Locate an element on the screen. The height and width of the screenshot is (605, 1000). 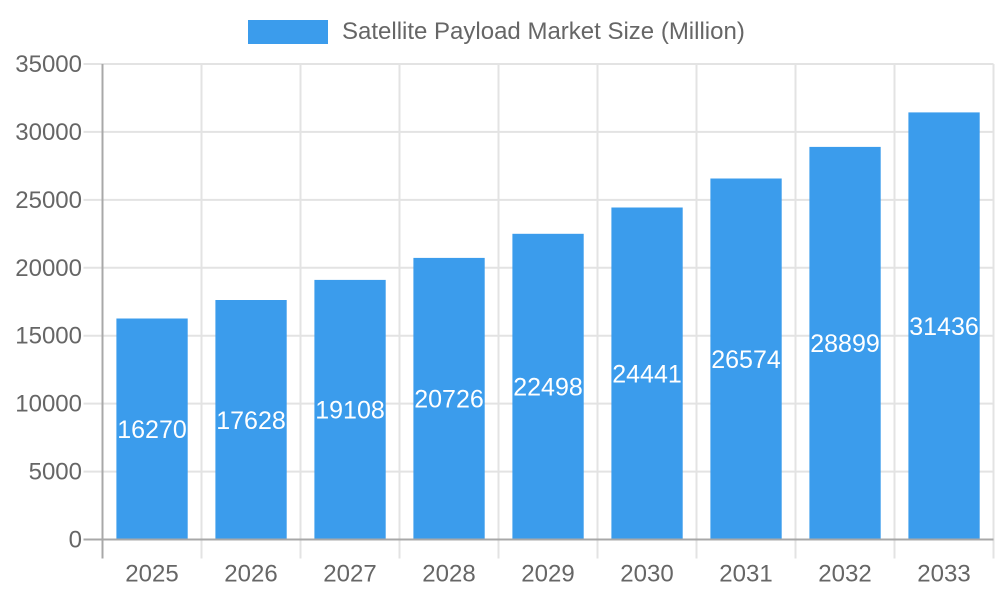
svg-text: 2027 is located at coordinates (349, 574).